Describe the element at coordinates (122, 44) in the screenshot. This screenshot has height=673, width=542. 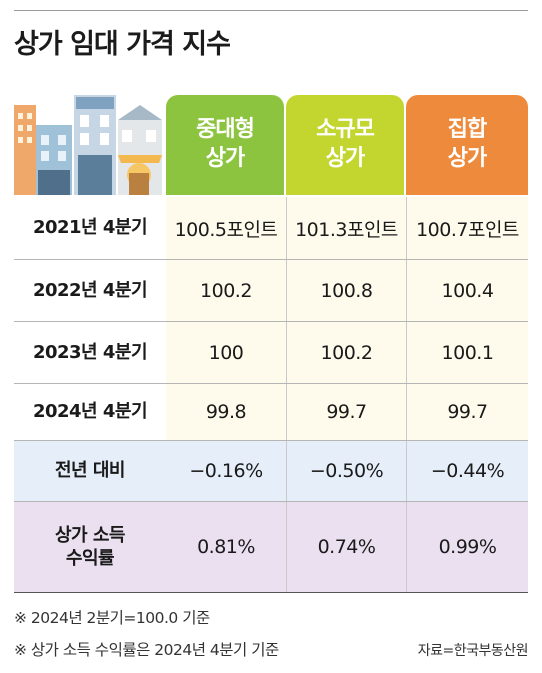
I see `chart-title: 상가 임대 가격 지수` at that location.